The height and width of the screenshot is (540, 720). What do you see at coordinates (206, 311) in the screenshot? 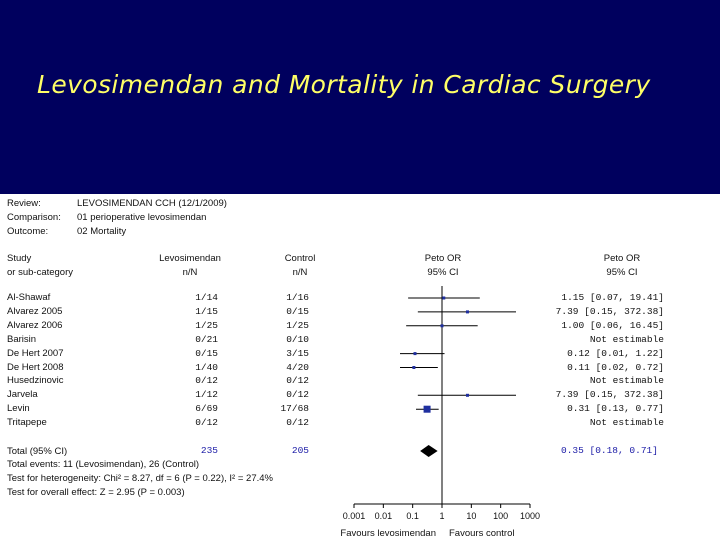
I see `levosimendan-events: 1/15` at bounding box center [206, 311].